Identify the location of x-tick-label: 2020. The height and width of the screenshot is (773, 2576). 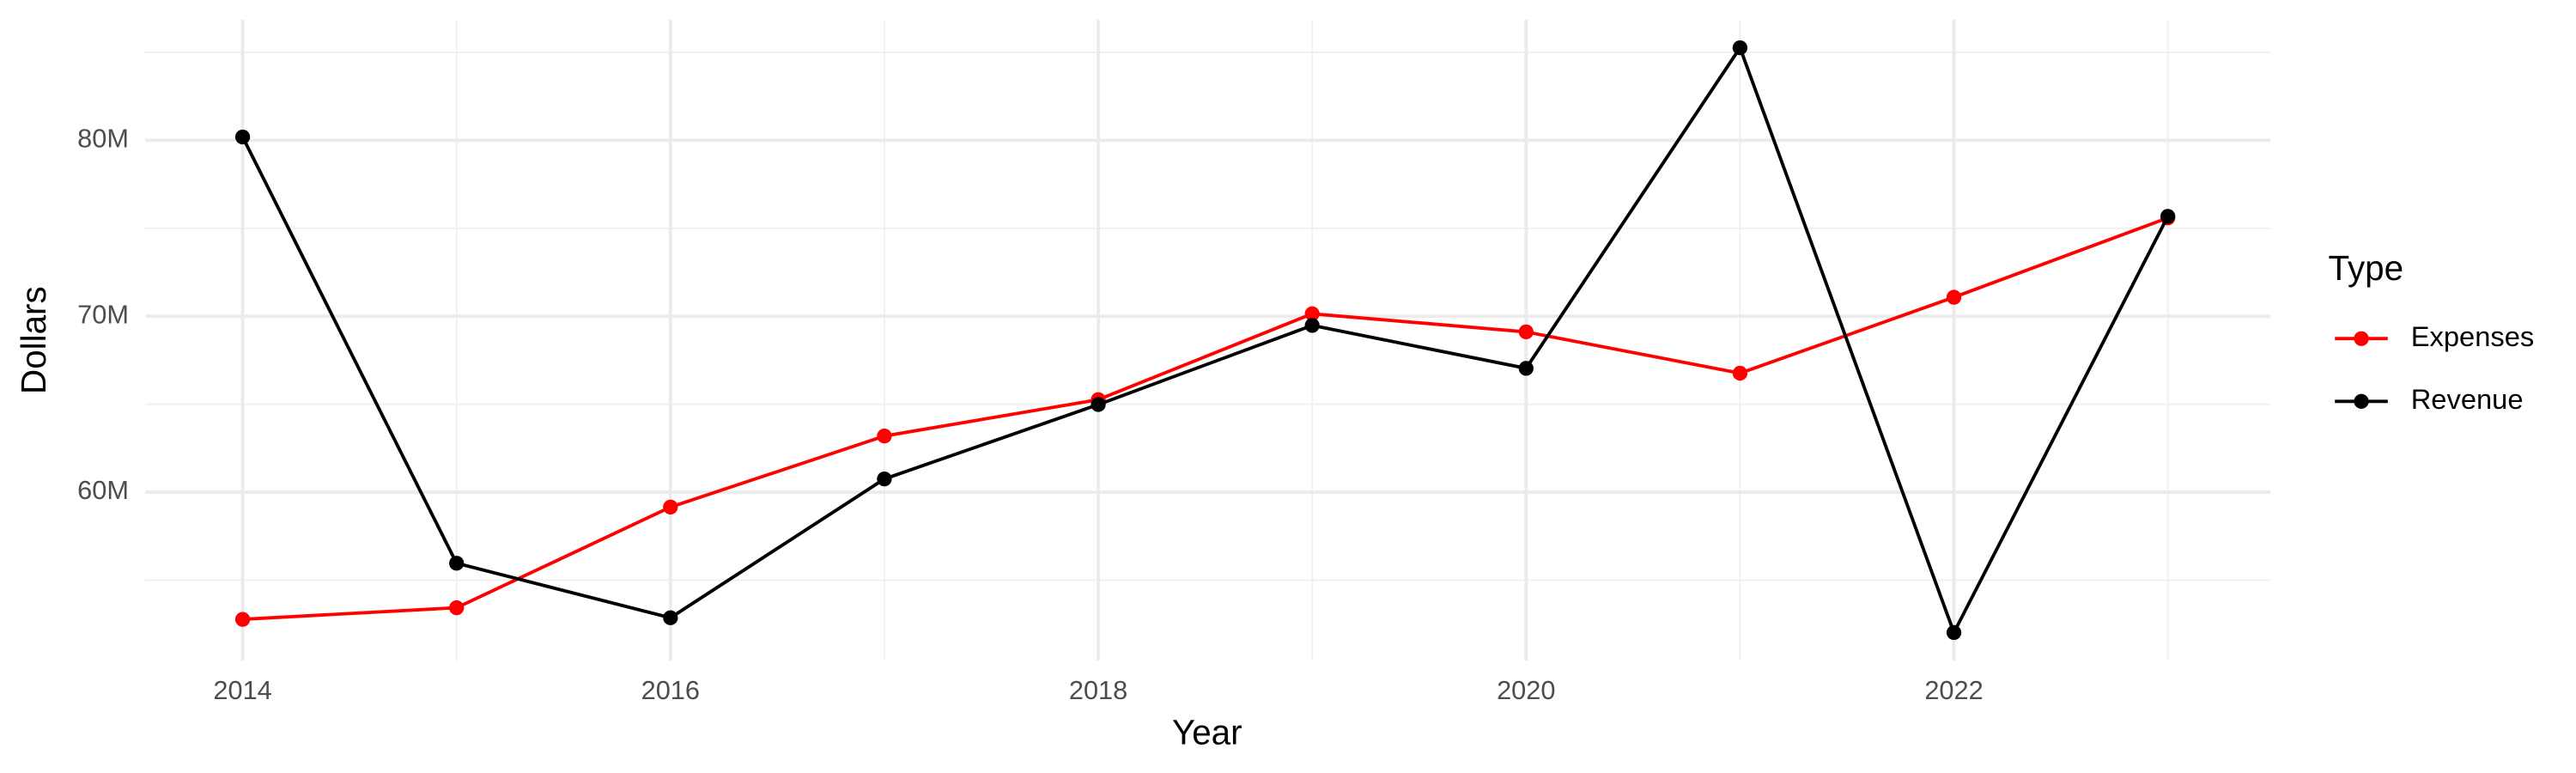
(1526, 690).